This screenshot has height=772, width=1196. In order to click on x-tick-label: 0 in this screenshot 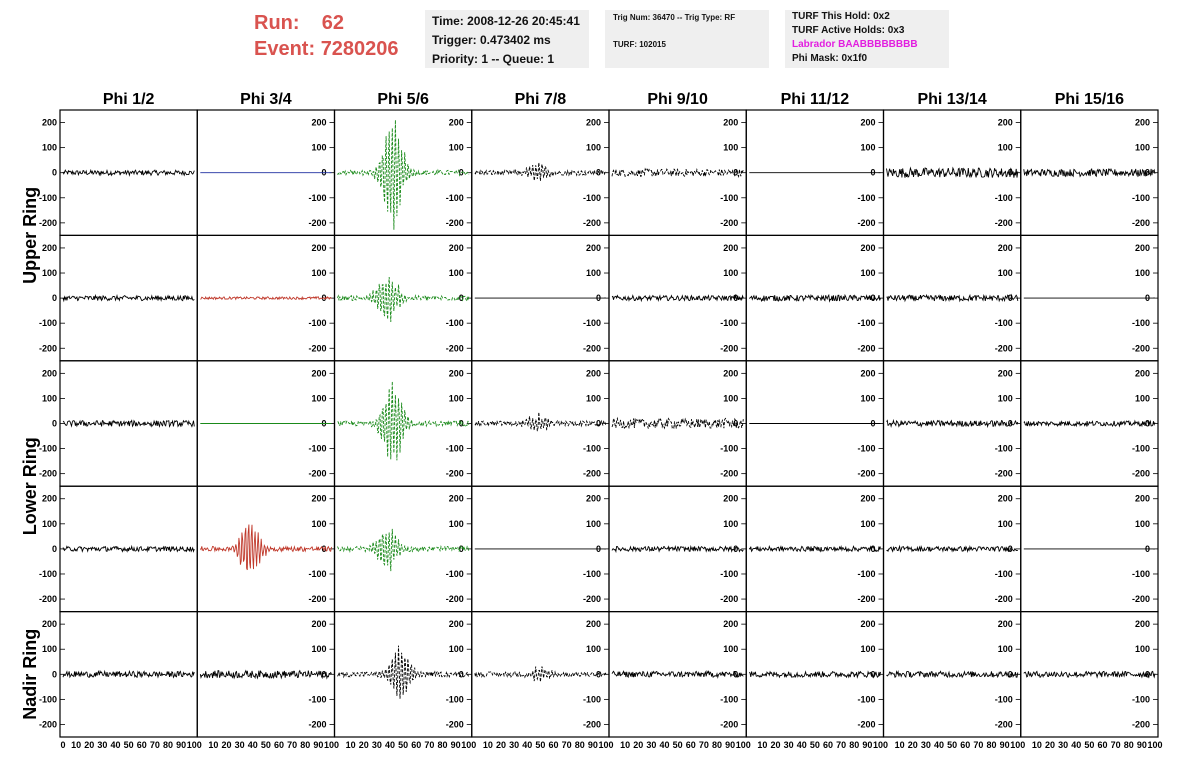, I will do `click(62, 745)`.